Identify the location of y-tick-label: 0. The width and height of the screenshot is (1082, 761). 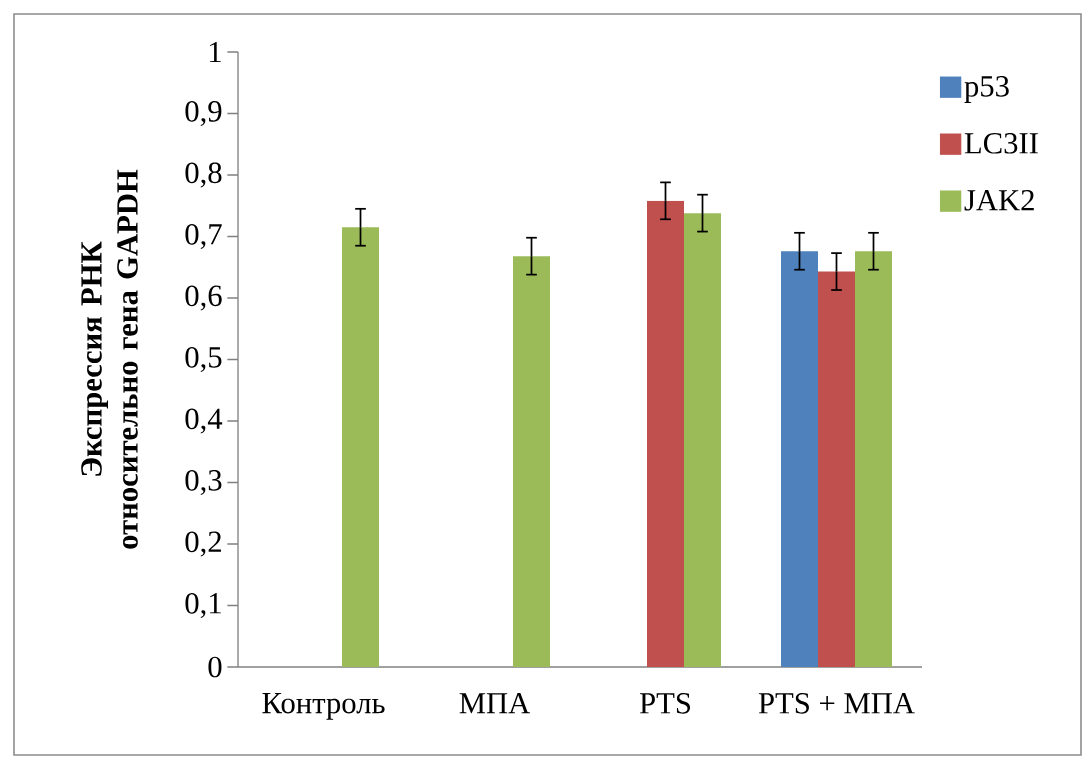
(215, 667).